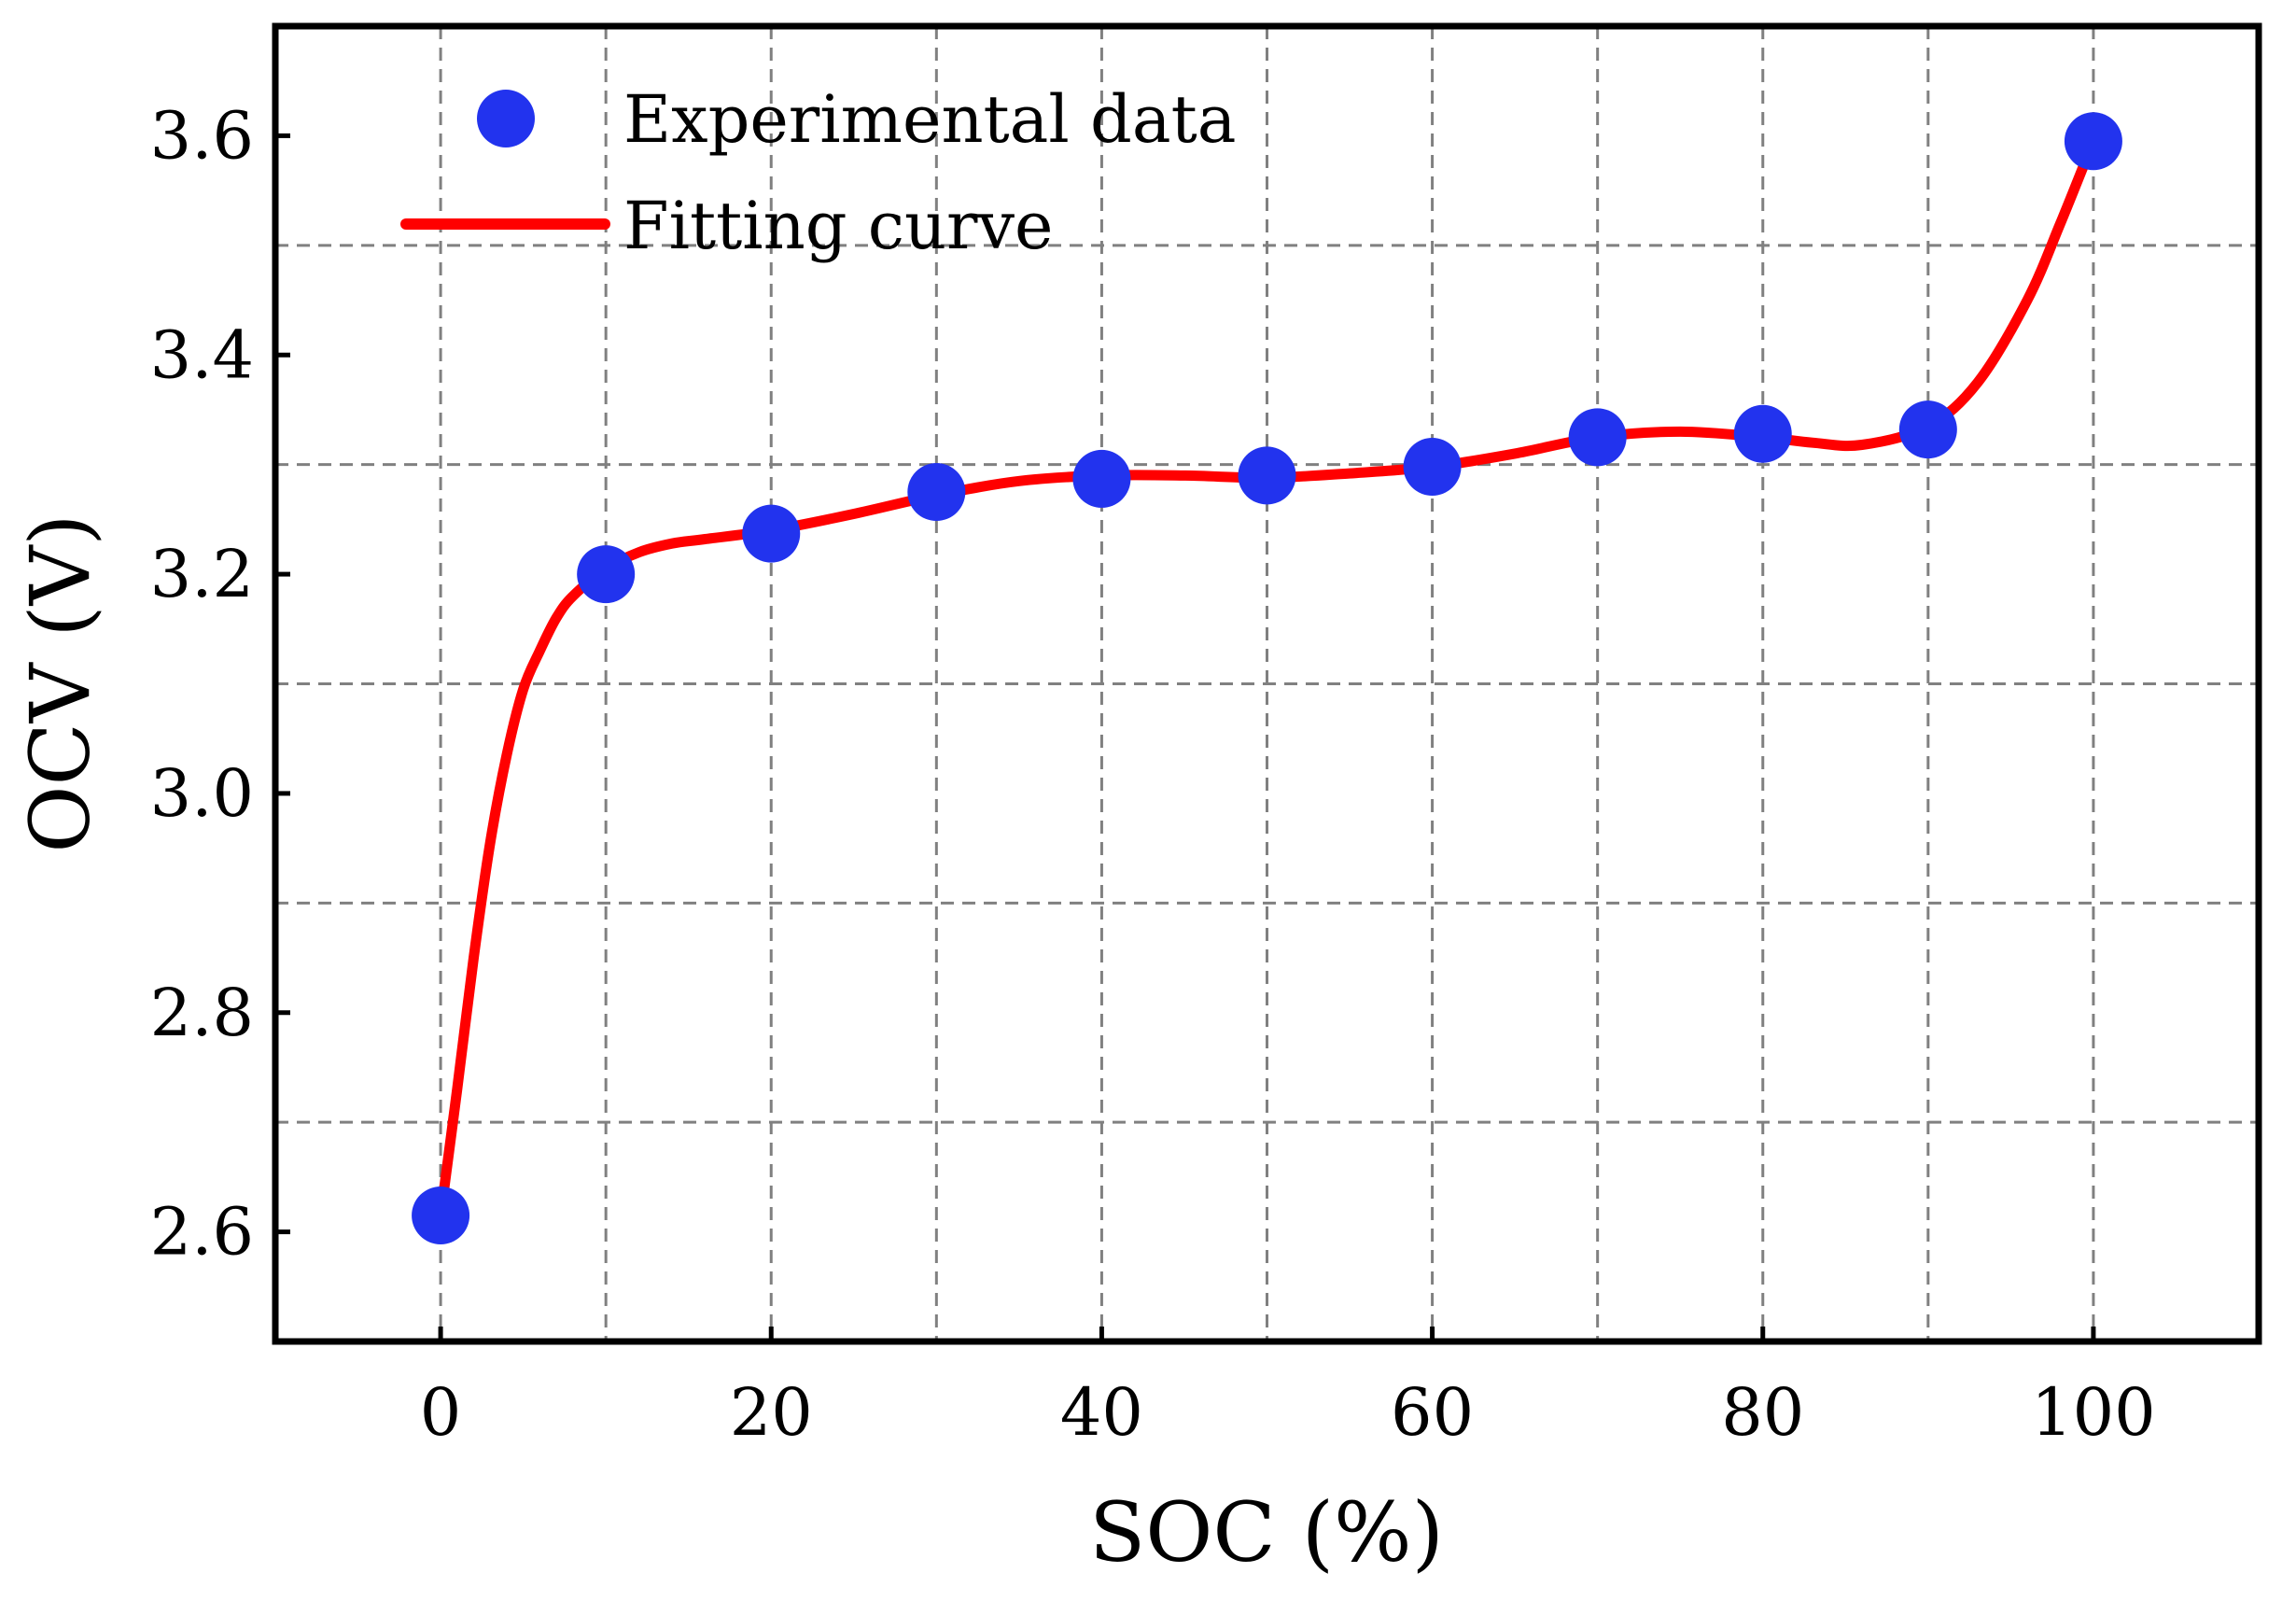 Image resolution: width=2296 pixels, height=1601 pixels. I want to click on legend-label-experimental: Experimental data, so click(929, 120).